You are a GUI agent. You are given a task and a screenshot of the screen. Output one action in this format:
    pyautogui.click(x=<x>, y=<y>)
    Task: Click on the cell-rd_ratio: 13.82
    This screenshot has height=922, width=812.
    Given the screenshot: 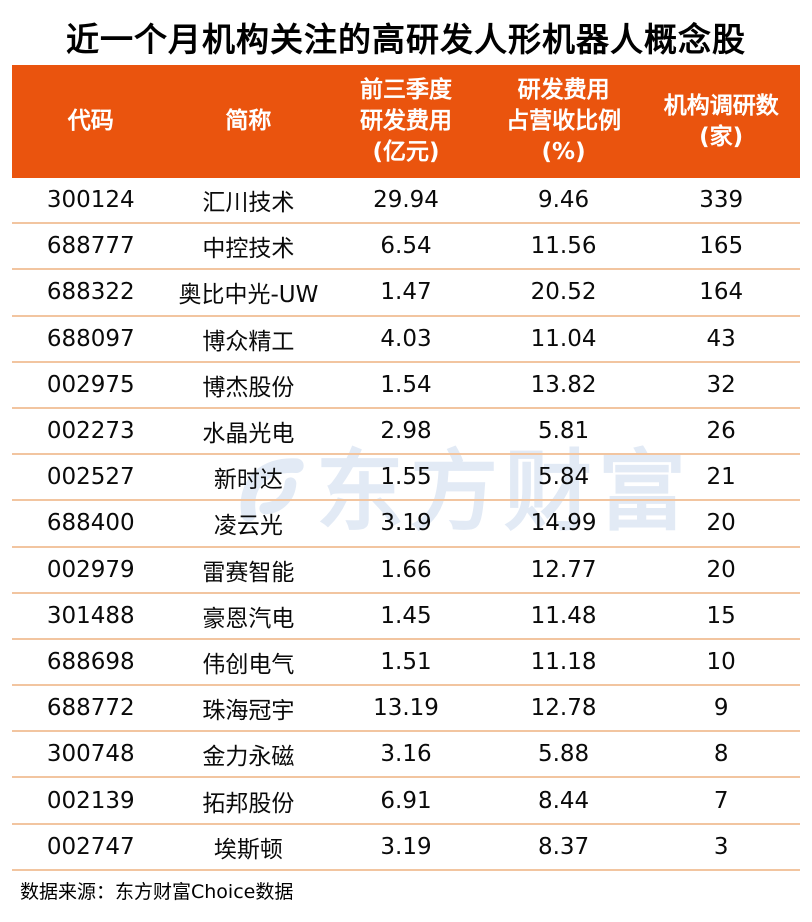 What is the action you would take?
    pyautogui.click(x=563, y=384)
    